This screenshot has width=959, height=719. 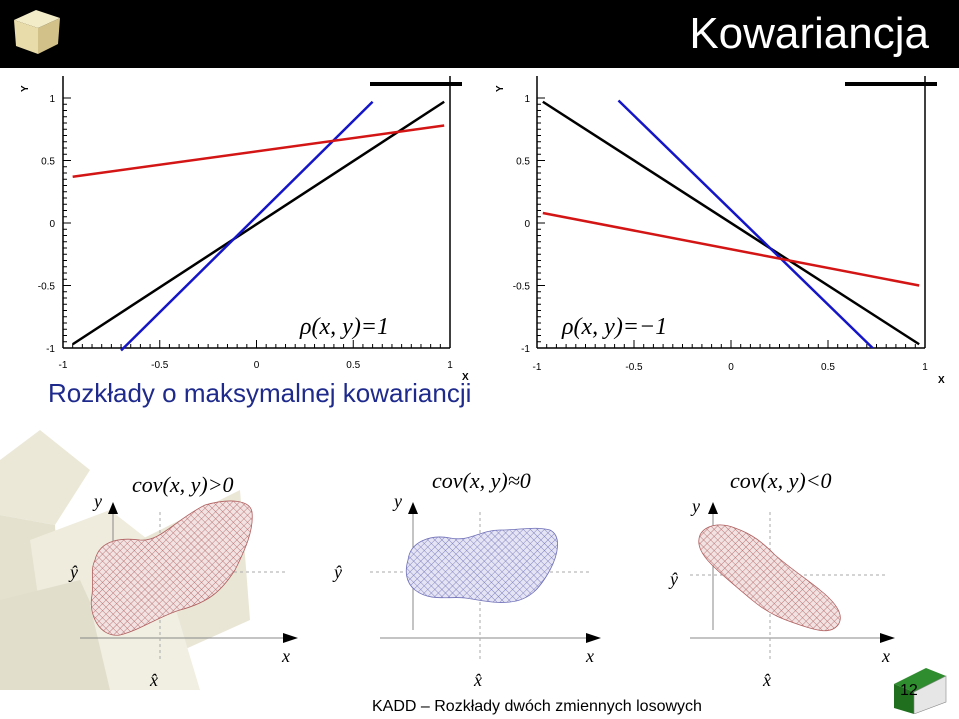 What do you see at coordinates (466, 579) in the screenshot?
I see `panel-cov-zero: y cov(x, y)≈0 ŷ x x̂` at bounding box center [466, 579].